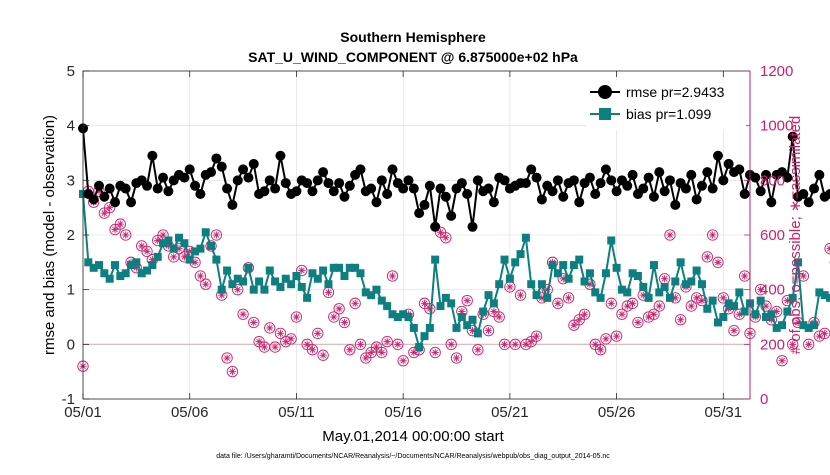  What do you see at coordinates (666, 105) in the screenshot?
I see `legend-box` at bounding box center [666, 105].